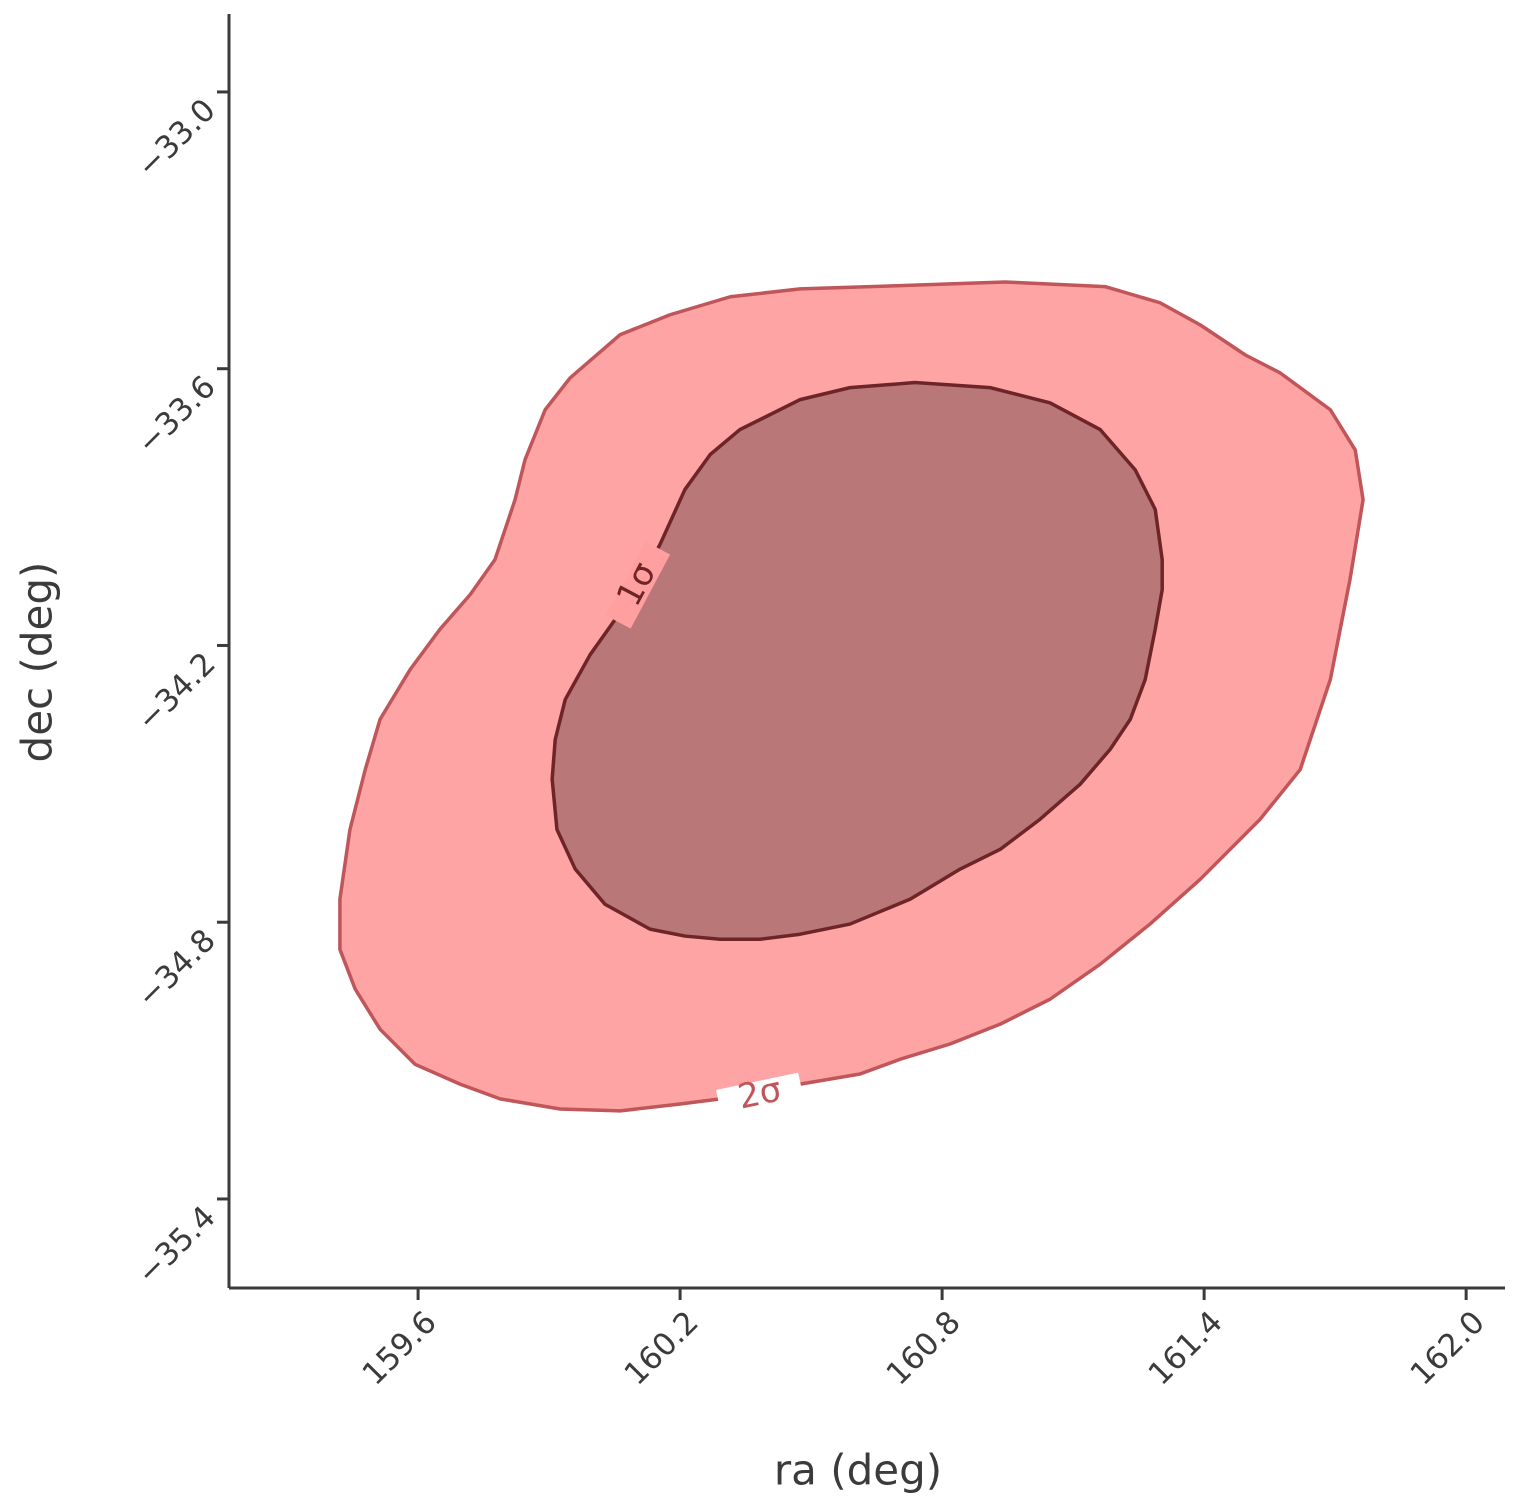 The image size is (1537, 1512). Describe the element at coordinates (1186, 1348) in the screenshot. I see `x-tick-label: 161.4` at that location.